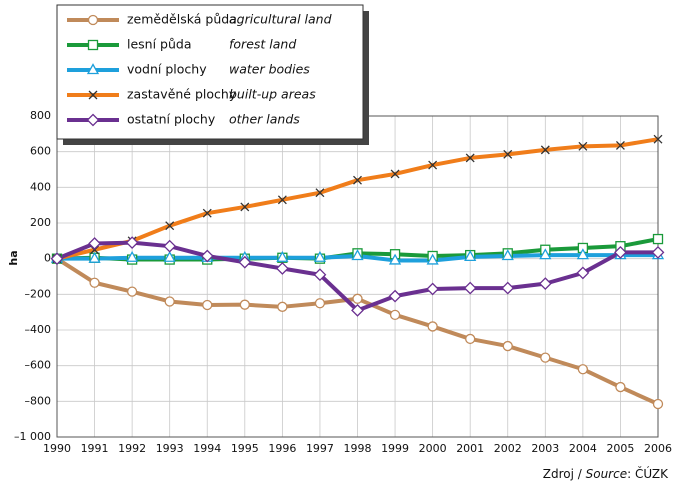 The width and height of the screenshot is (676, 486). Describe the element at coordinates (132, 448) in the screenshot. I see `x-tick-label: 1992` at that location.